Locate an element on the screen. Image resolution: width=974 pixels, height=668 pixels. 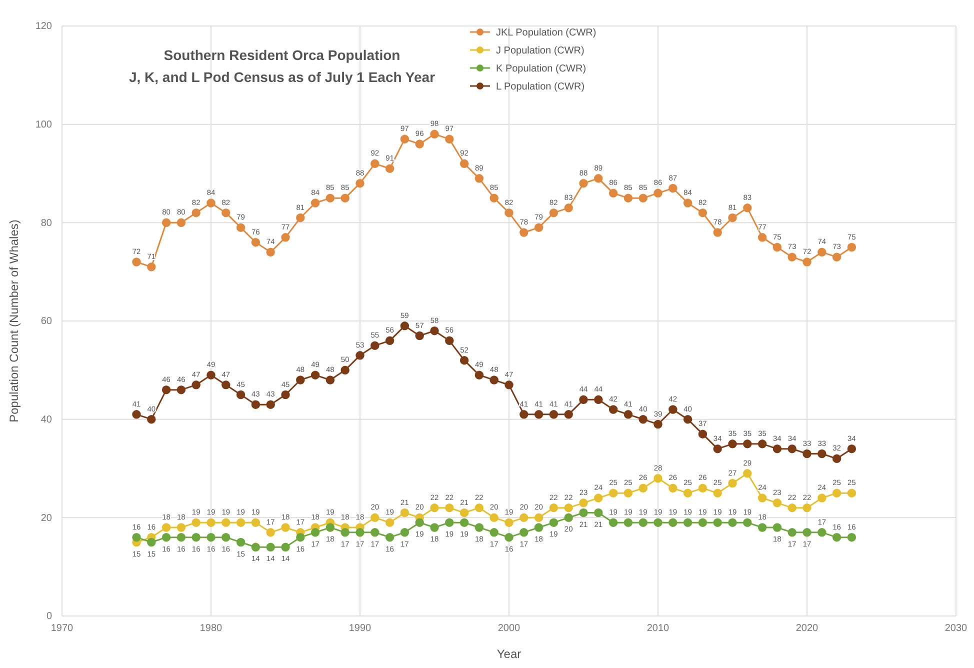
x-tick-label: 2010 is located at coordinates (658, 628).